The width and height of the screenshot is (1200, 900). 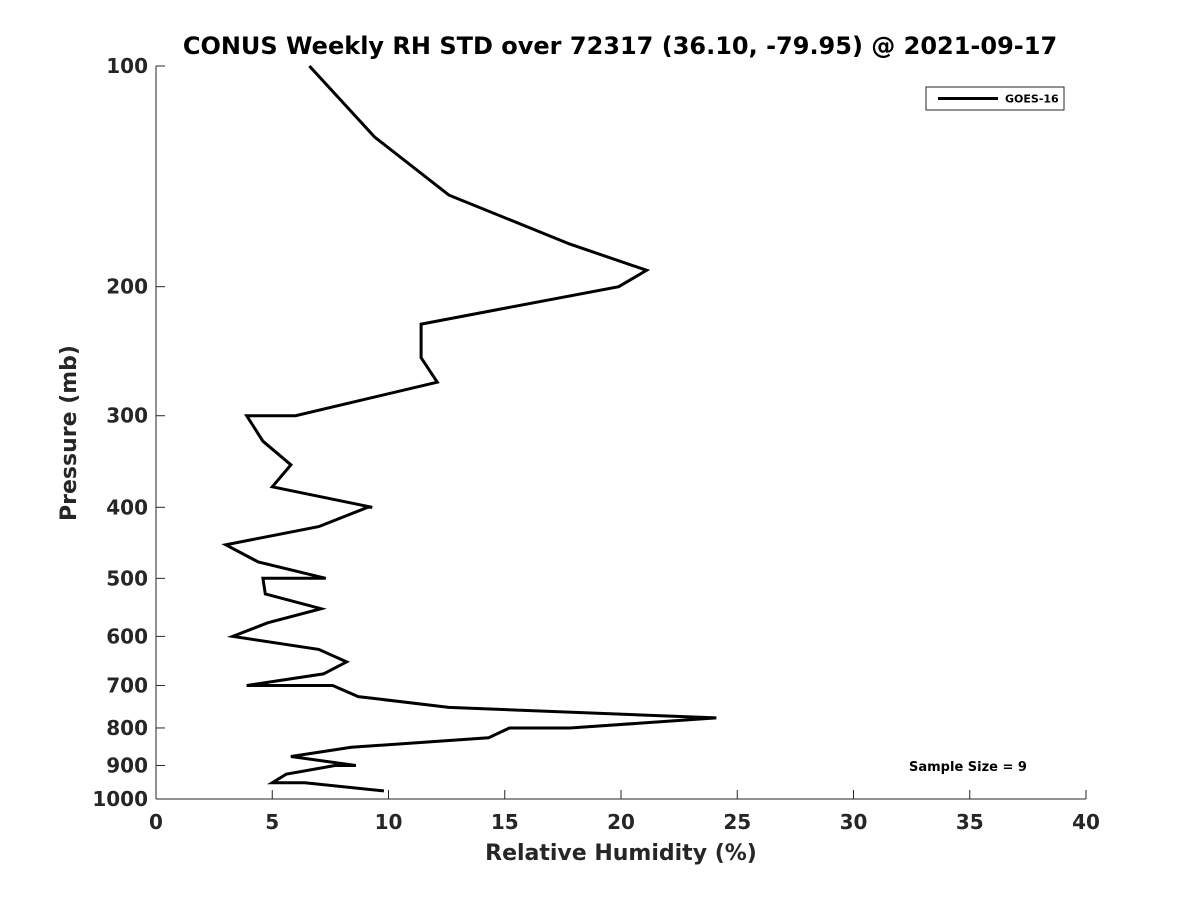 What do you see at coordinates (156, 822) in the screenshot?
I see `x-tick-label: 0` at bounding box center [156, 822].